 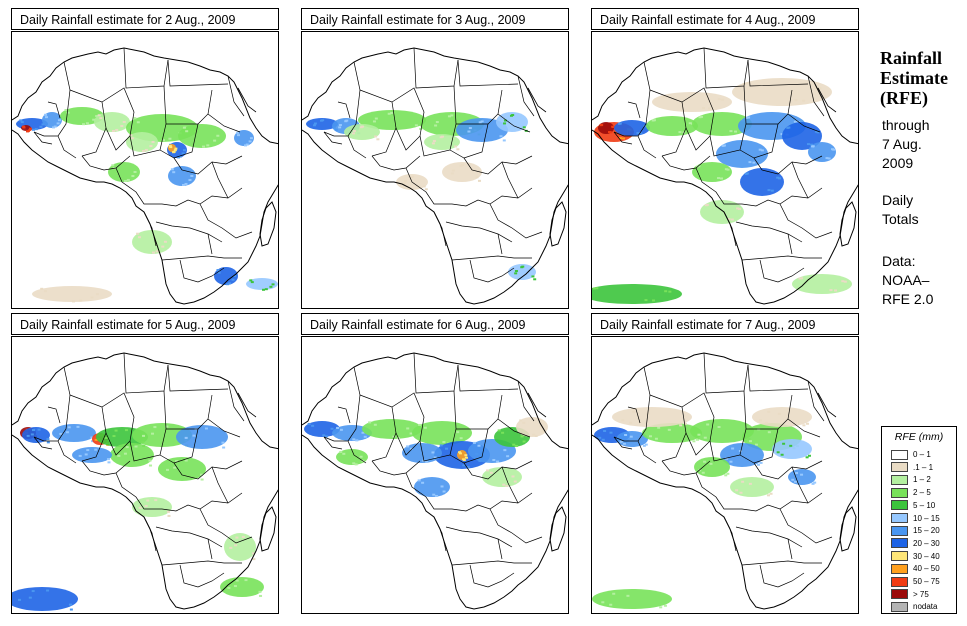 I want to click on legend-item: 0 – 1, so click(x=911, y=454).